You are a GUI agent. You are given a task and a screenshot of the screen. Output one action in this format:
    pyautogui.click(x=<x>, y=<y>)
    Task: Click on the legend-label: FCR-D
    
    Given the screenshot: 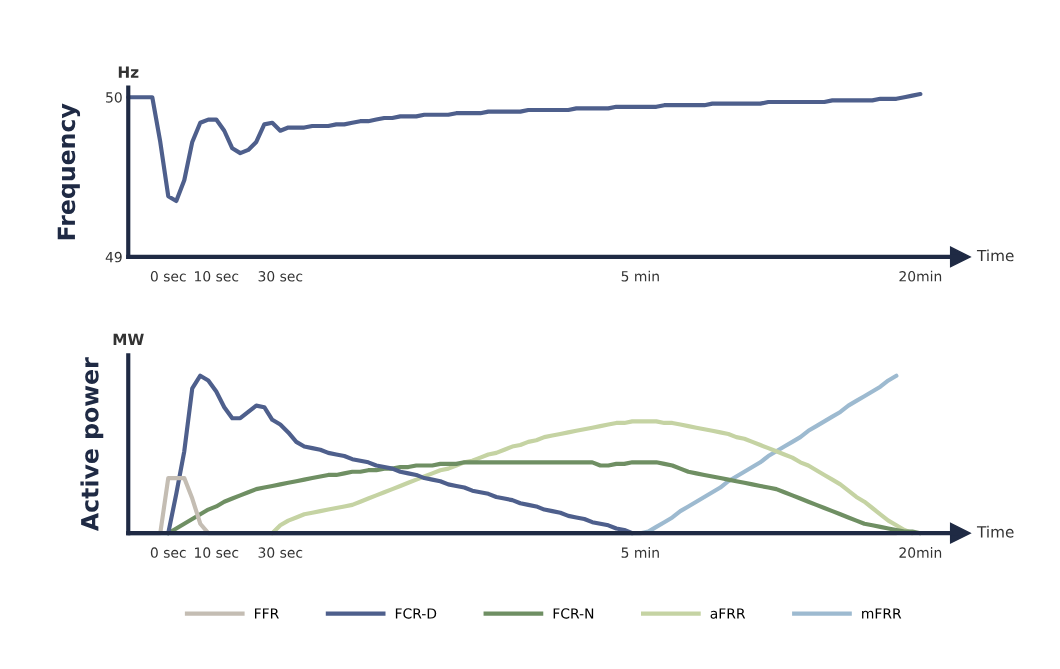 What is the action you would take?
    pyautogui.click(x=416, y=613)
    